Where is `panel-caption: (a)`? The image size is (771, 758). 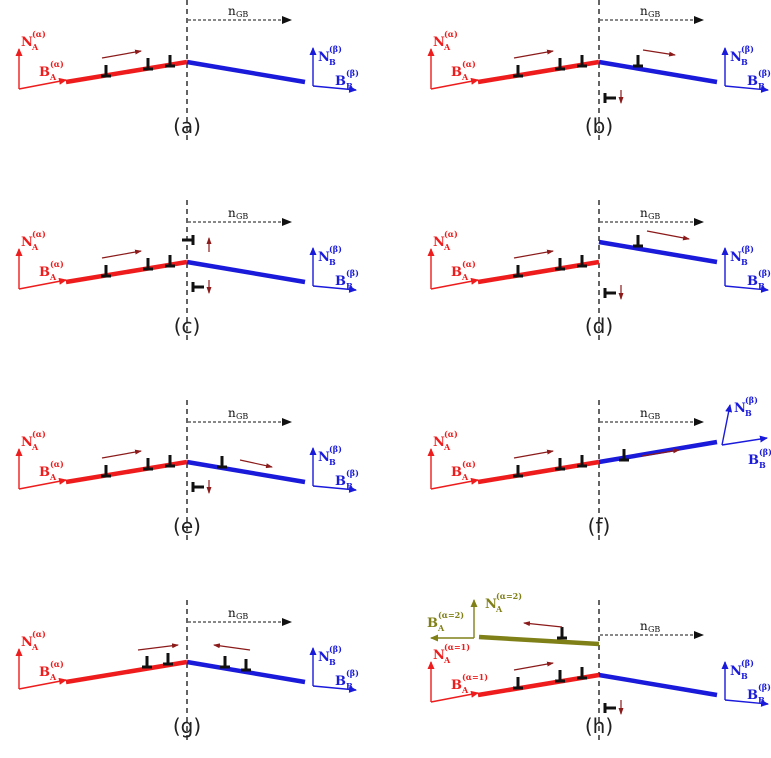 panel-caption: (a) is located at coordinates (187, 126).